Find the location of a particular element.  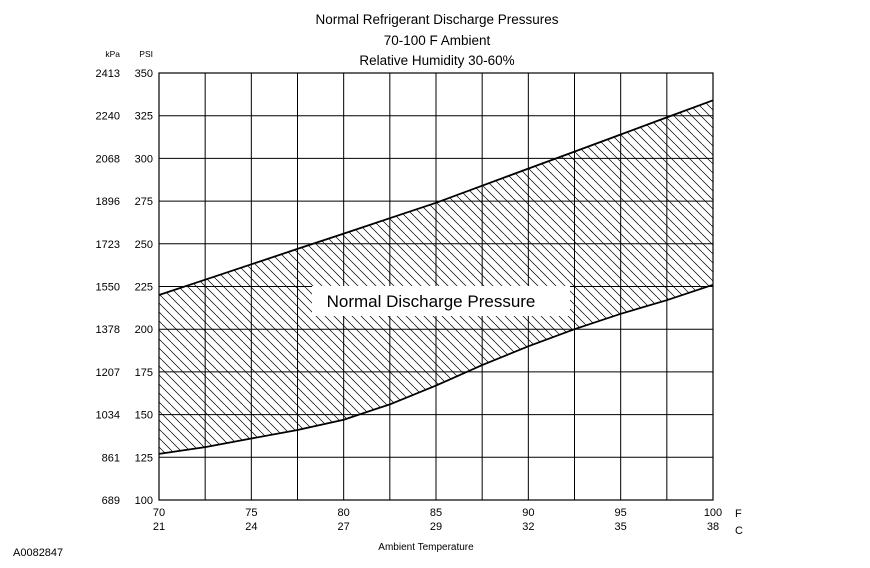

y-tick-kpa: 861 is located at coordinates (111, 458).